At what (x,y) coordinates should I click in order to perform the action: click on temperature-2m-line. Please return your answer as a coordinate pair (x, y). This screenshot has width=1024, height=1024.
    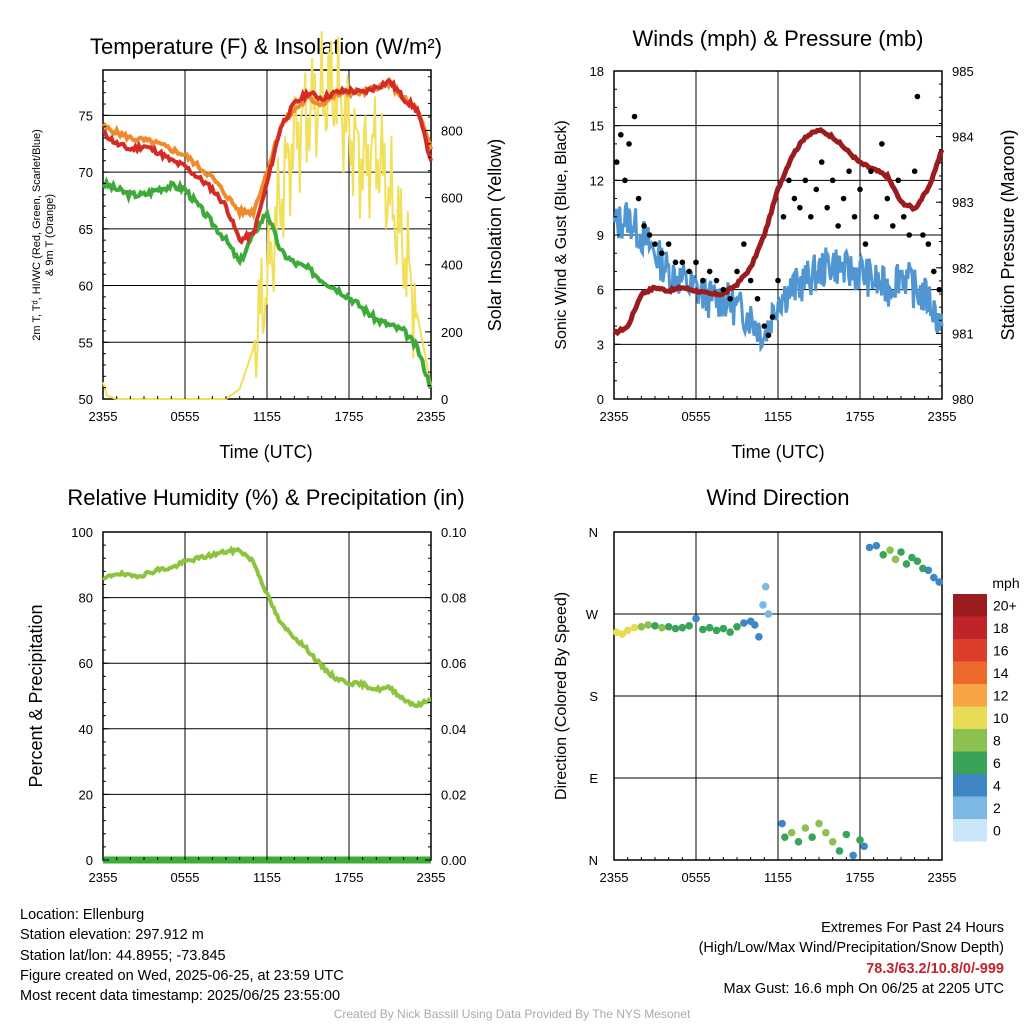
    Looking at the image, I should click on (267, 161).